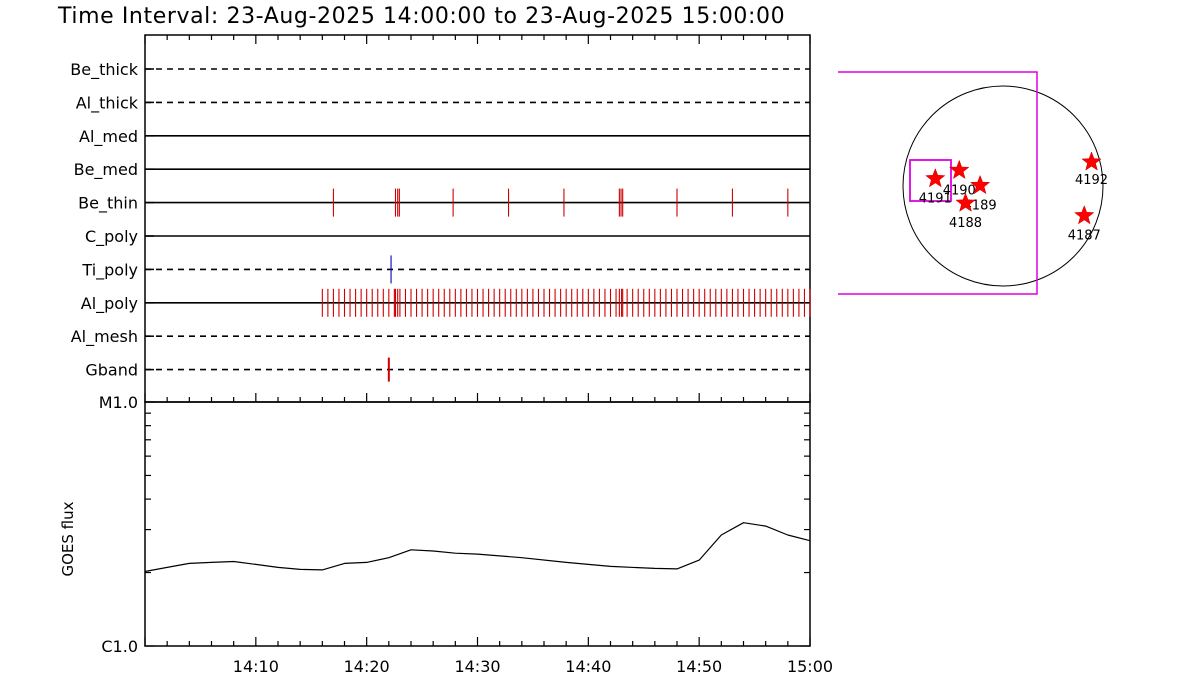 Image resolution: width=1200 pixels, height=700 pixels. I want to click on channel-label: Be_thick, so click(104, 70).